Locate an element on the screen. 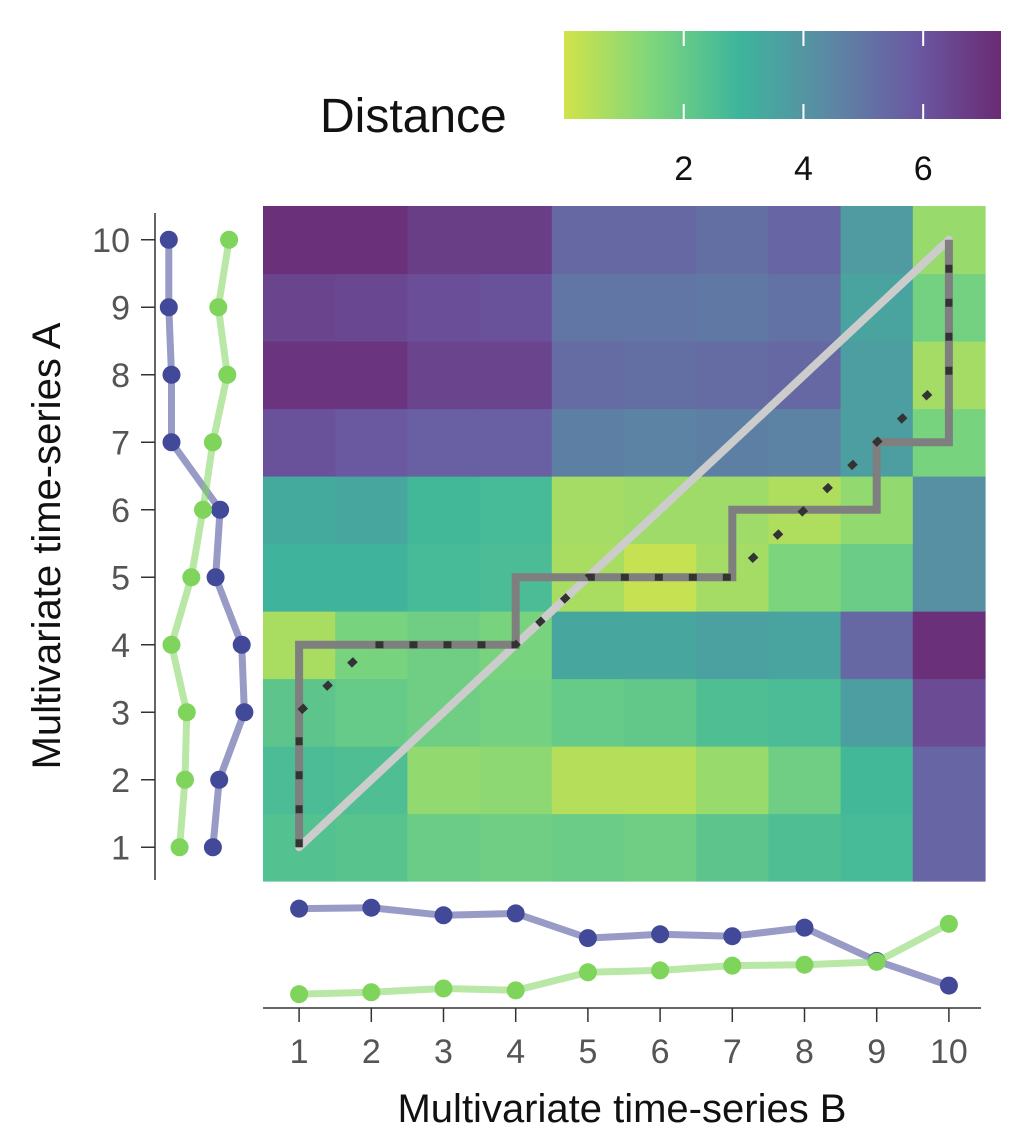 The image size is (1026, 1143). series-b-green-line is located at coordinates (625, 959).